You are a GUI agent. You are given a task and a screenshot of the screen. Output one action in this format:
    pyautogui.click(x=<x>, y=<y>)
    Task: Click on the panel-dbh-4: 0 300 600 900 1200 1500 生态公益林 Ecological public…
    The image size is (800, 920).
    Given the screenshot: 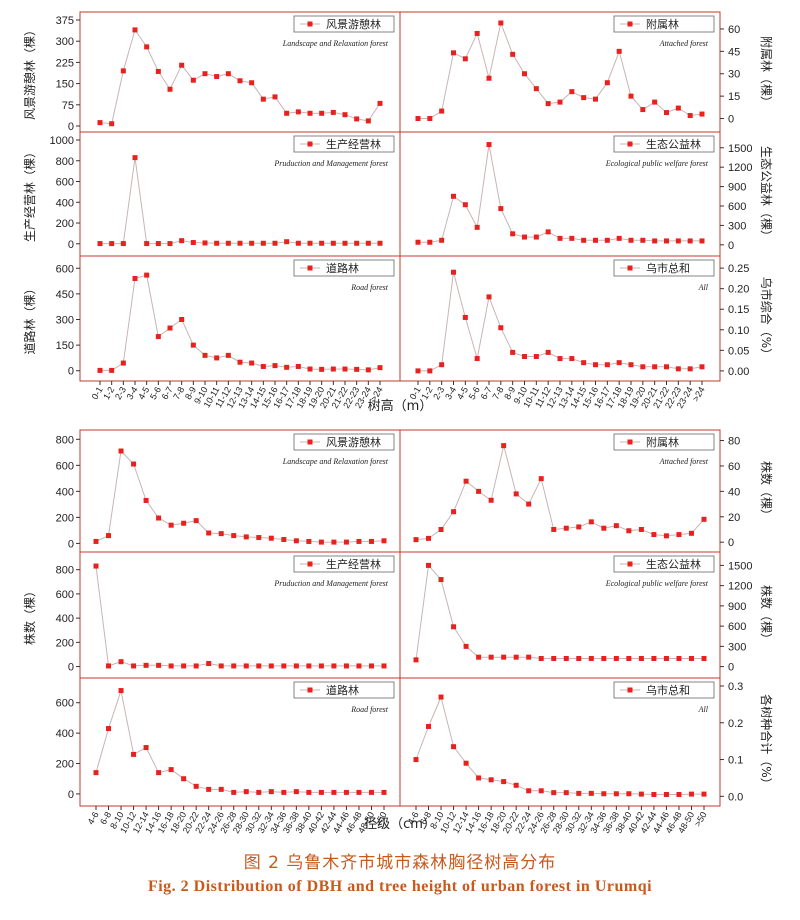 What is the action you would take?
    pyautogui.click(x=593, y=614)
    